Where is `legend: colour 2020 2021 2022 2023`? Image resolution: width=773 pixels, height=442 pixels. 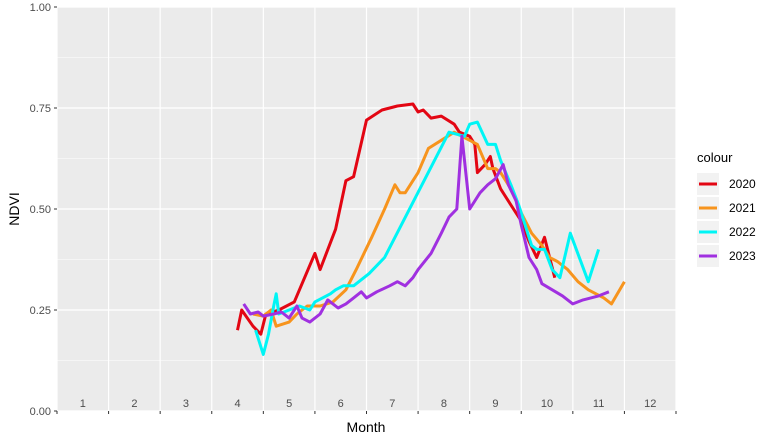
legend: colour 2020 2021 2022 2023 is located at coordinates (726, 208).